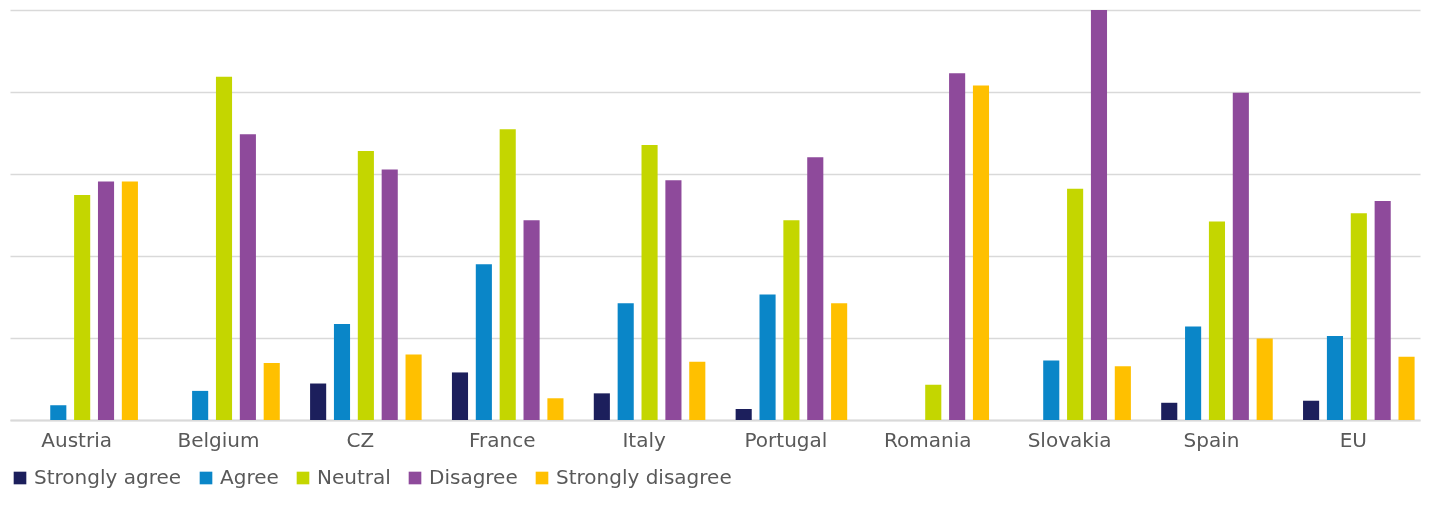 Image resolution: width=1450 pixels, height=518 pixels. What do you see at coordinates (1069, 439) in the screenshot?
I see `x-tick-label: Slovakia` at bounding box center [1069, 439].